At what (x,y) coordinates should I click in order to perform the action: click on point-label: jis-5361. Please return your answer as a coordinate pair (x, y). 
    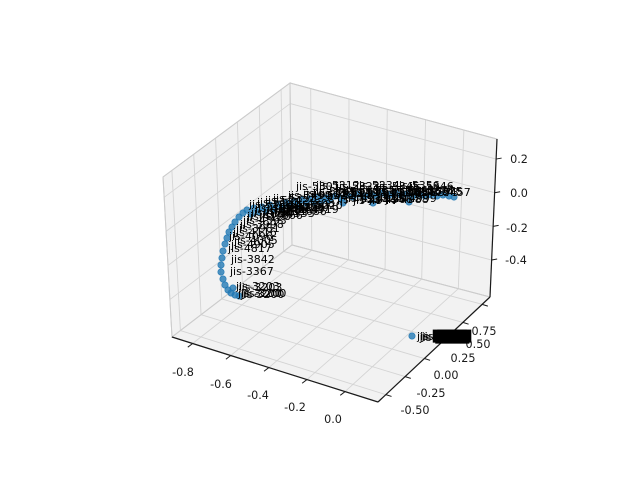
    Looking at the image, I should click on (404, 192).